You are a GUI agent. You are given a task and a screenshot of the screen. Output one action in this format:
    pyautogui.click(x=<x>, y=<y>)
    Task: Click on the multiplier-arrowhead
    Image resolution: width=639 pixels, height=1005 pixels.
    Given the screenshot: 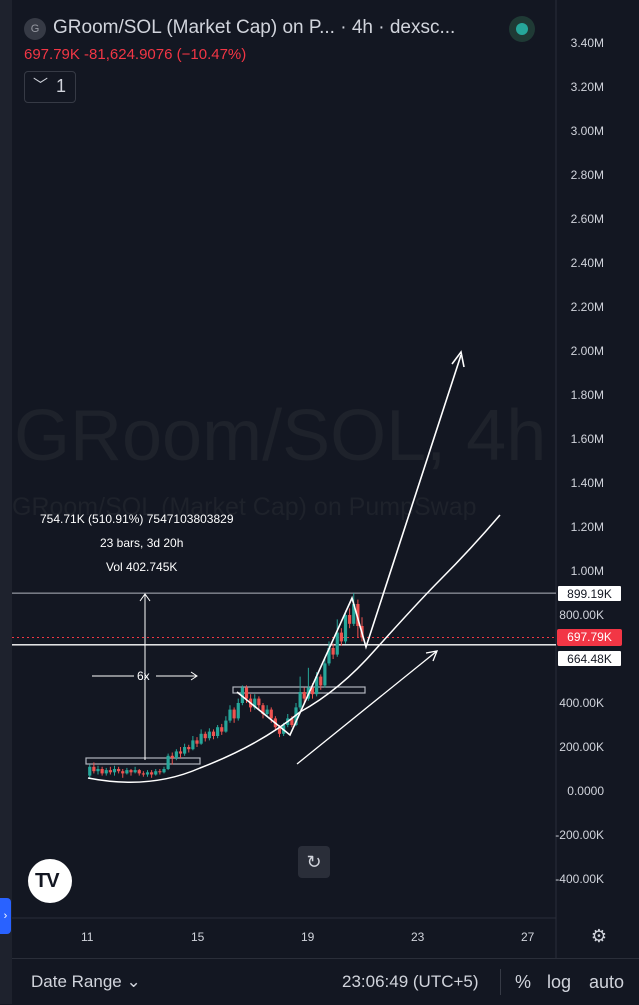 What is the action you would take?
    pyautogui.click(x=194, y=676)
    